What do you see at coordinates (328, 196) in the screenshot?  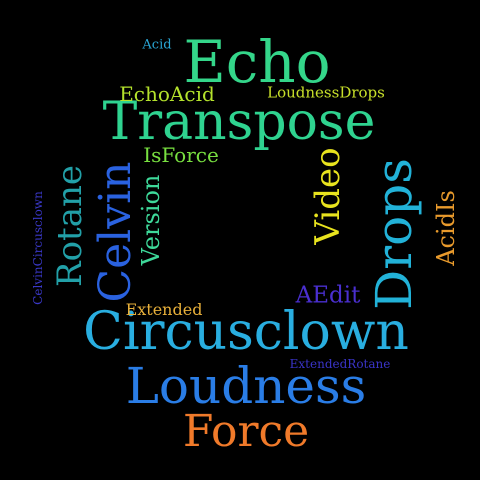 I see `word-video: Video` at bounding box center [328, 196].